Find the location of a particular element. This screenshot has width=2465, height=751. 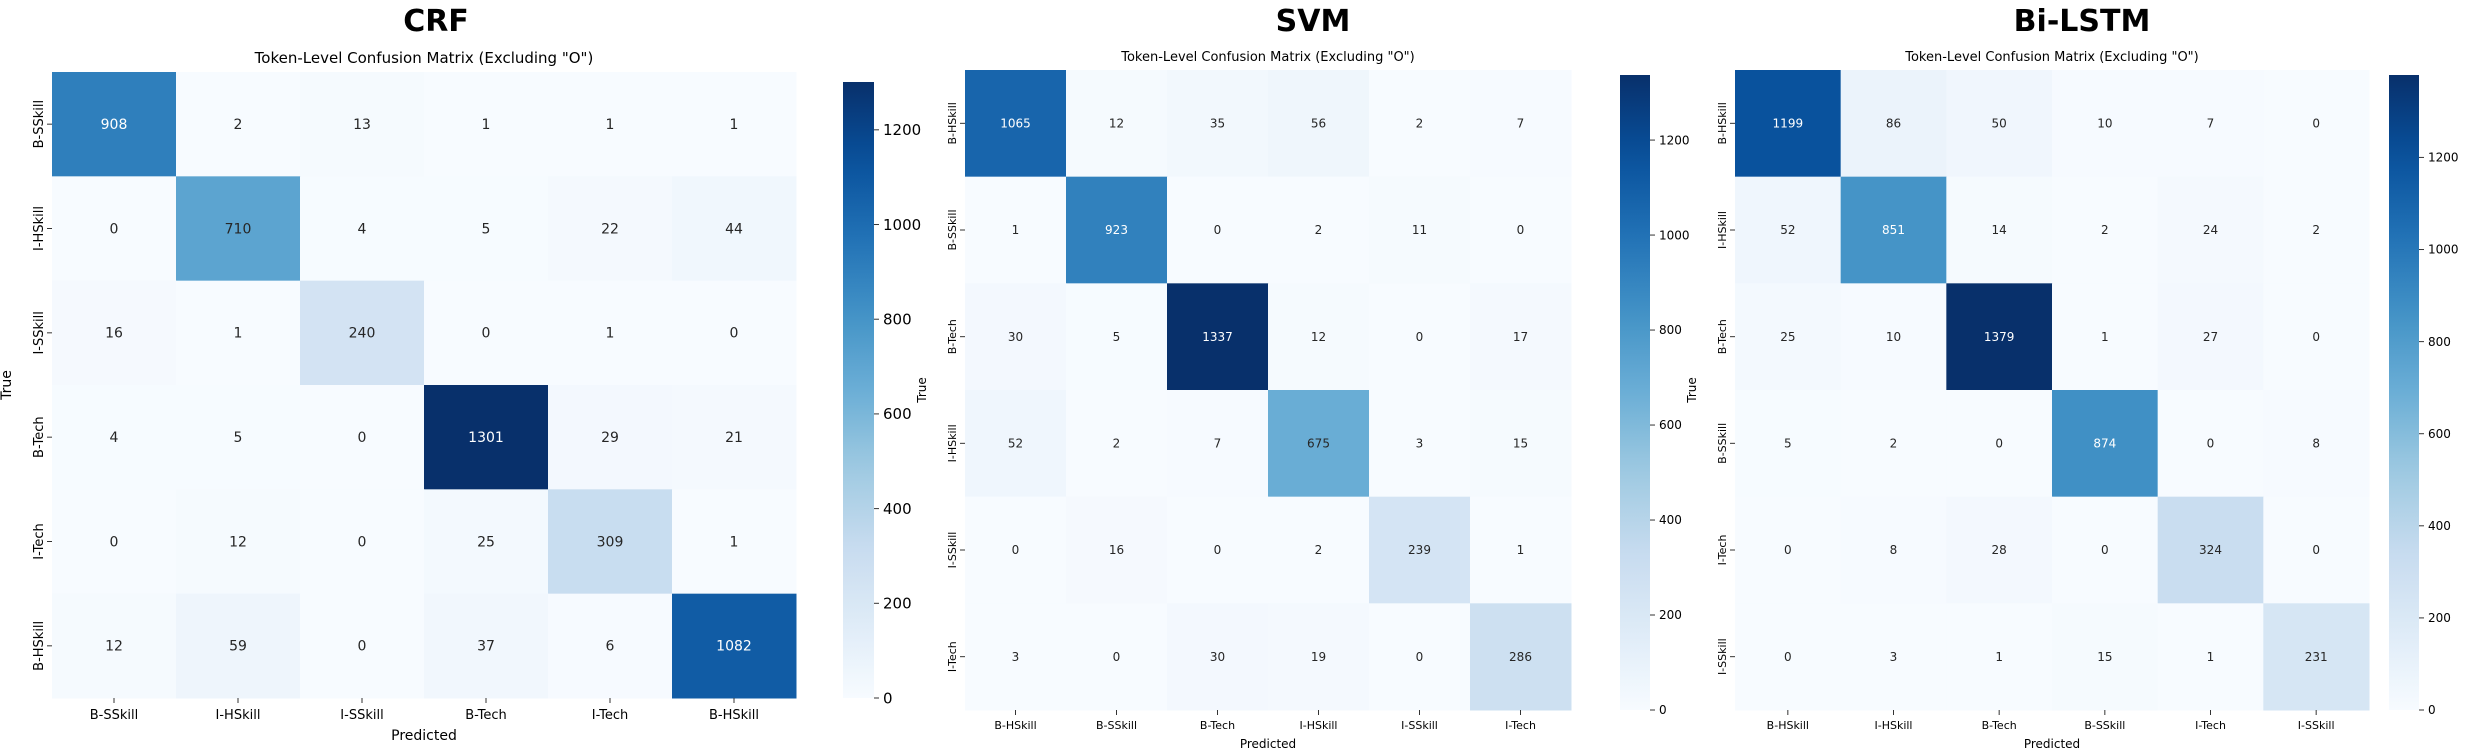

cell-value-label: 8 is located at coordinates (1894, 550).